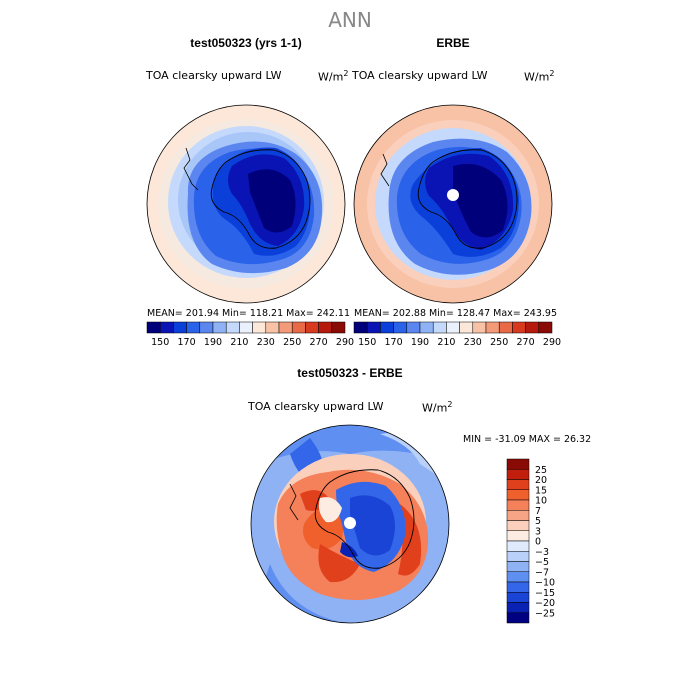 The image size is (700, 700). What do you see at coordinates (456, 313) in the screenshot?
I see `stats-obs: MEAN= 202.88 Min= 128.47 Max= 243.95` at bounding box center [456, 313].